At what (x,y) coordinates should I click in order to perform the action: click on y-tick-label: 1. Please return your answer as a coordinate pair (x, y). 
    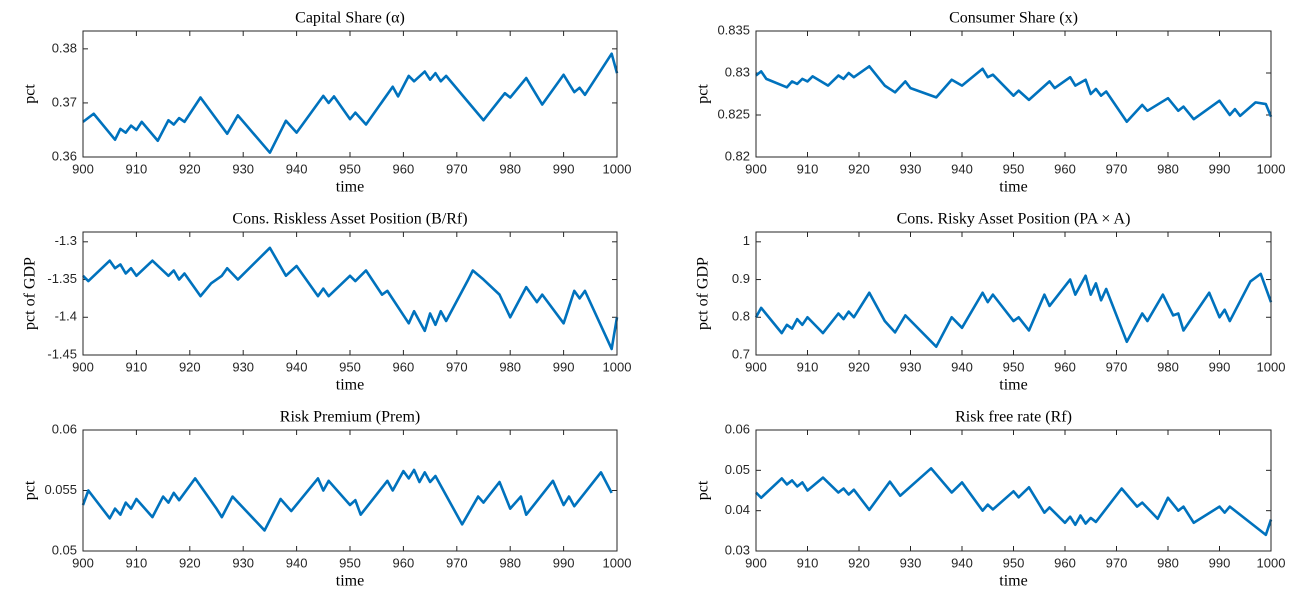
    Looking at the image, I should click on (746, 240).